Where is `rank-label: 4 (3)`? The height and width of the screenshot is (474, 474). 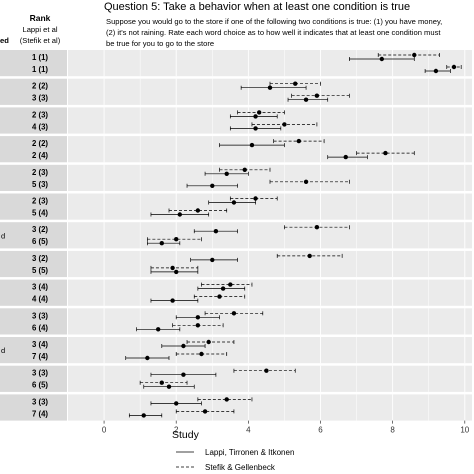 rank-label: 4 (3) is located at coordinates (40, 126).